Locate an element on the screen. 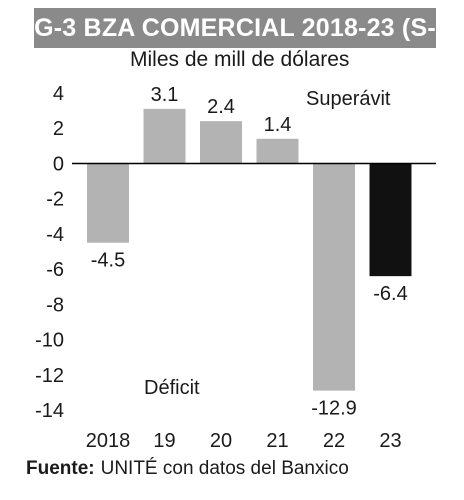 Image resolution: width=464 pixels, height=500 pixels. x-tick-label: 21 is located at coordinates (277, 441).